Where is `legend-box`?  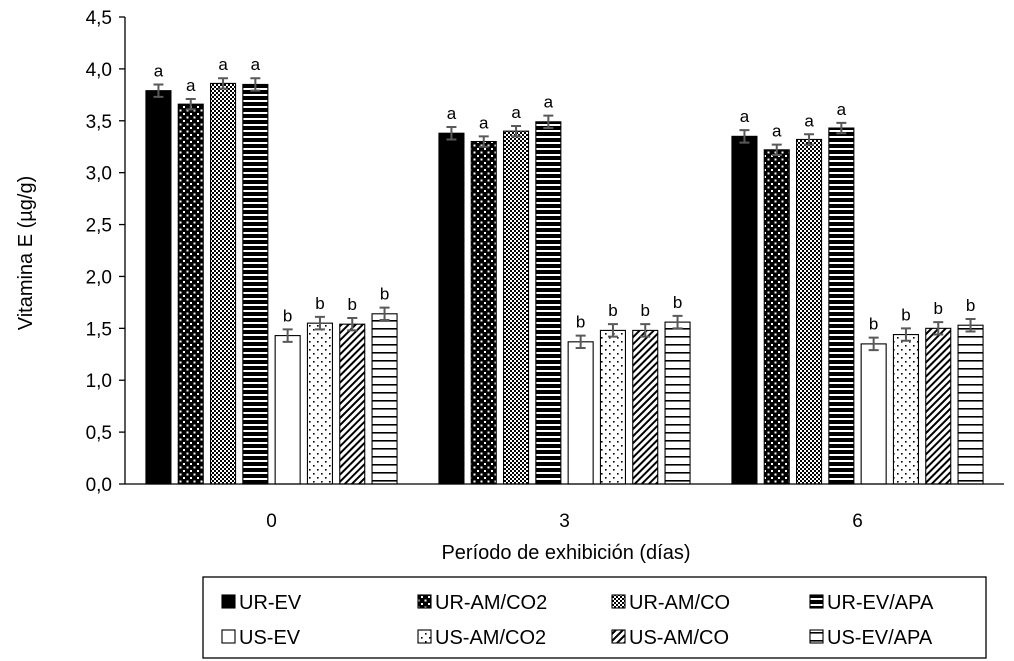 legend-box is located at coordinates (594, 617).